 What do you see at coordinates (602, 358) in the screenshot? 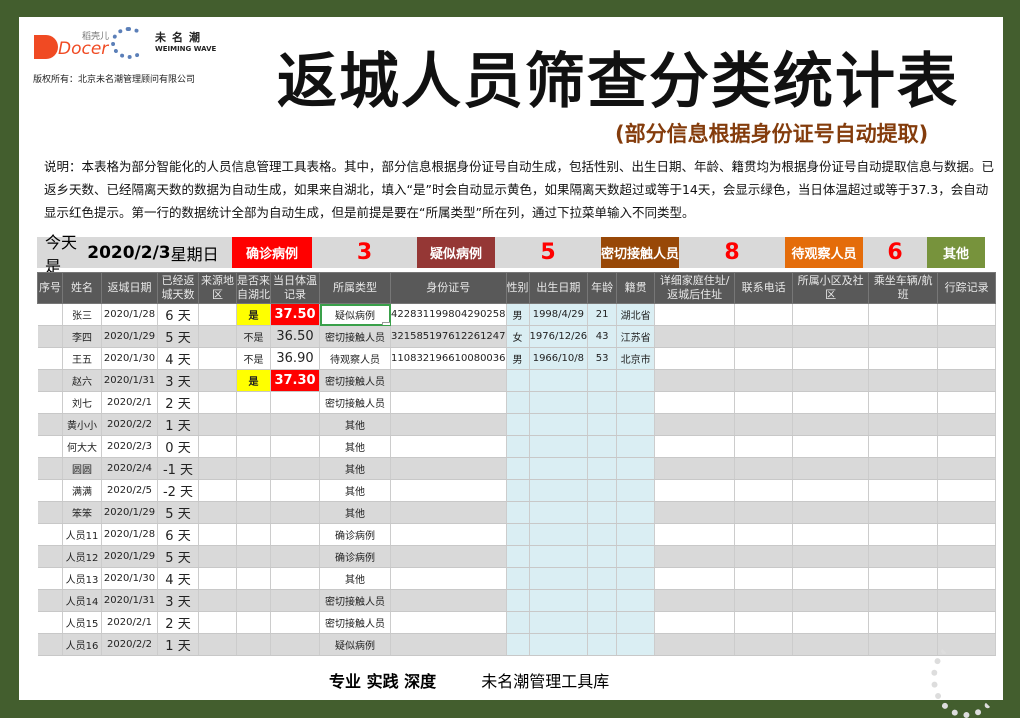
I see `cell-age: 53` at bounding box center [602, 358].